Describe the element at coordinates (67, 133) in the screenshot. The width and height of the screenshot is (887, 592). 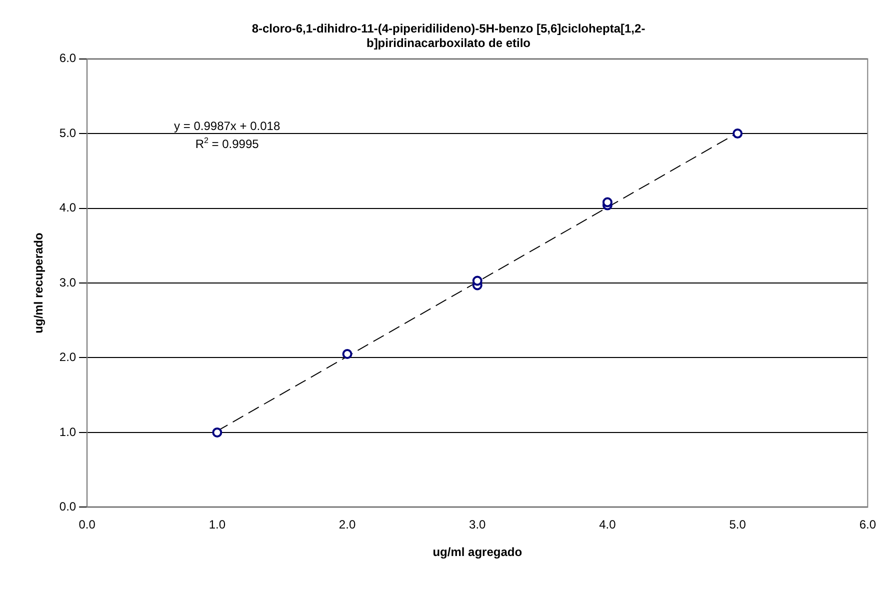
I see `y-tick-label: 5.0` at that location.